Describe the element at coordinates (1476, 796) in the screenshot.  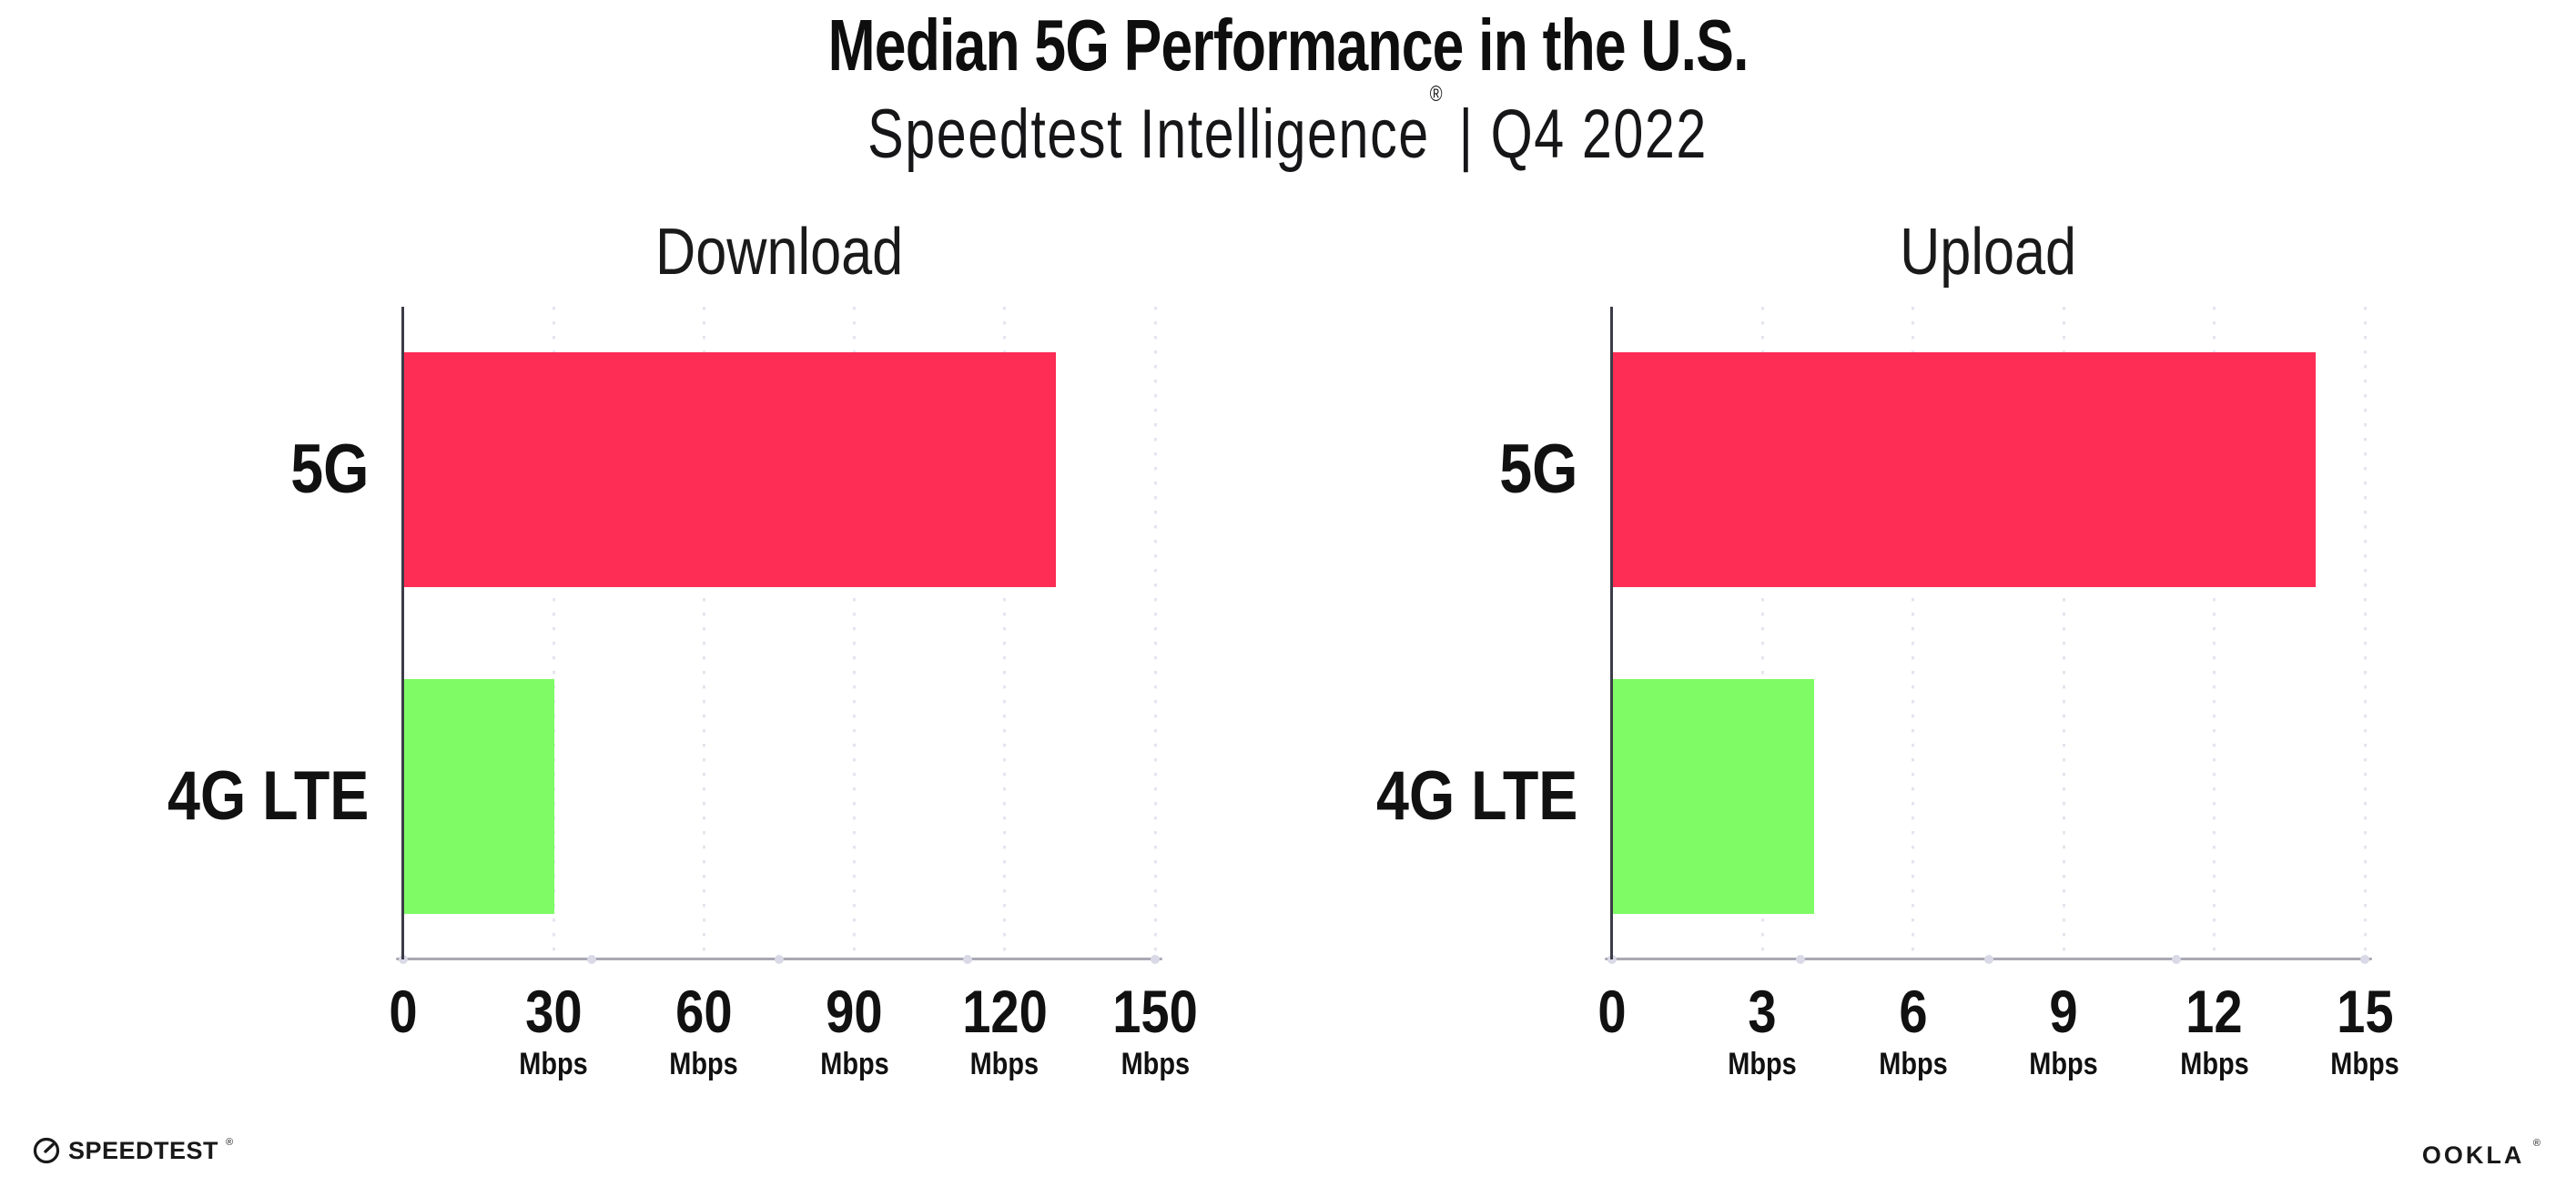
I see `category-label-4g-lte-upload: 4G LTE` at that location.